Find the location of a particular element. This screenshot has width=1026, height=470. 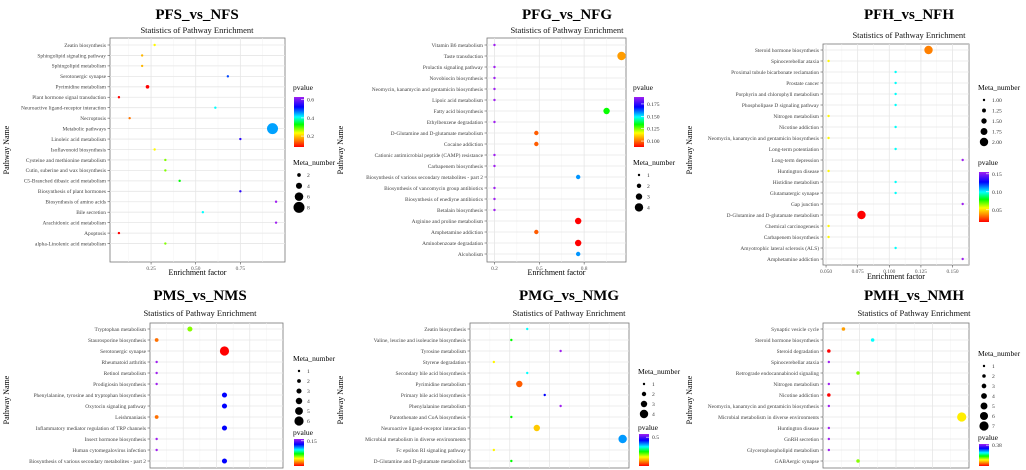

pathway-label: Cutin, suberine and wax biosynthesis is located at coordinates (66, 171).